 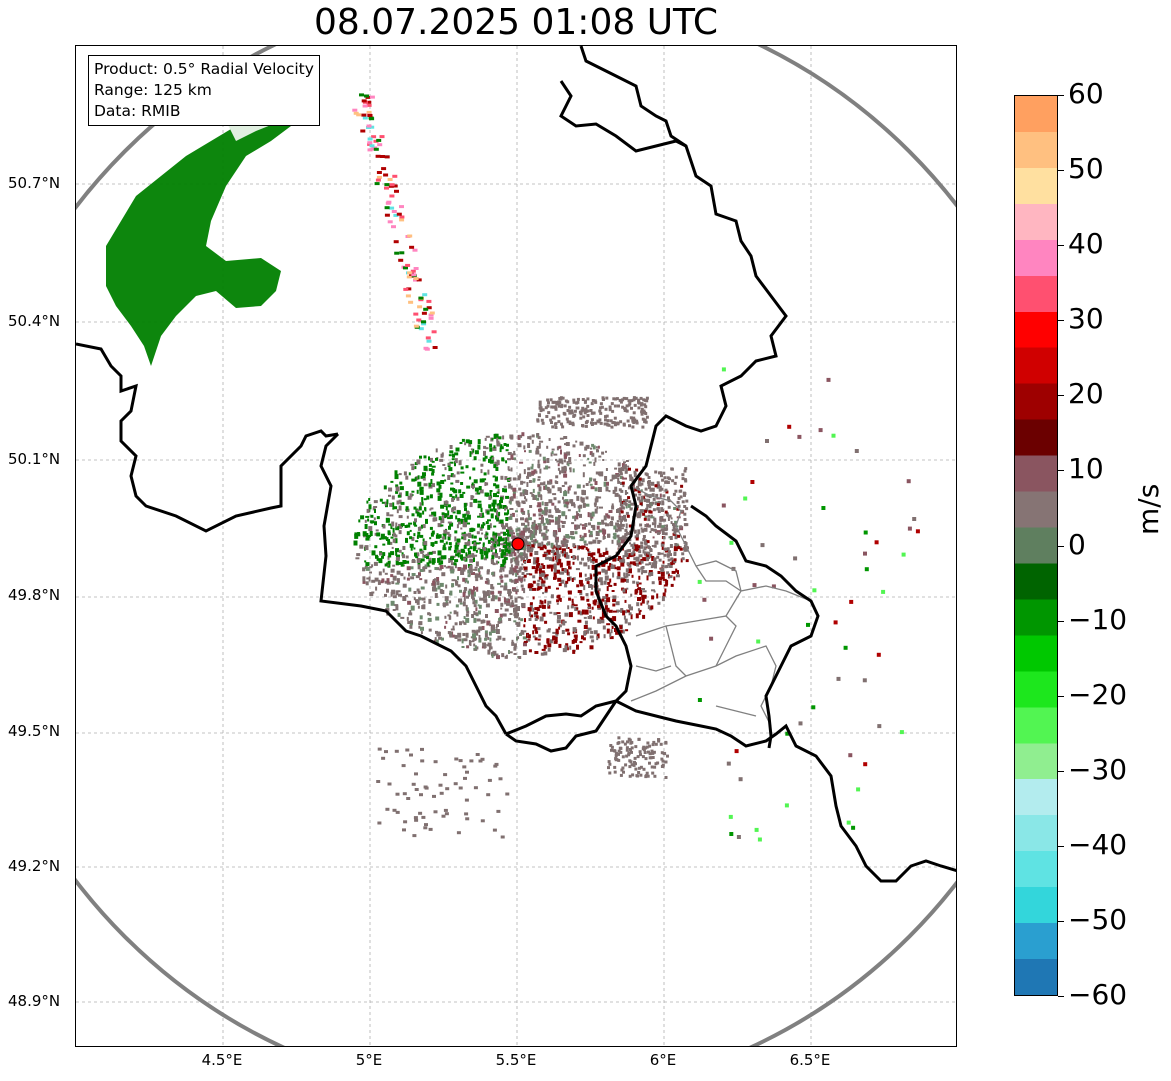 What do you see at coordinates (785, 791) in the screenshot?
I see `border-germany-france` at bounding box center [785, 791].